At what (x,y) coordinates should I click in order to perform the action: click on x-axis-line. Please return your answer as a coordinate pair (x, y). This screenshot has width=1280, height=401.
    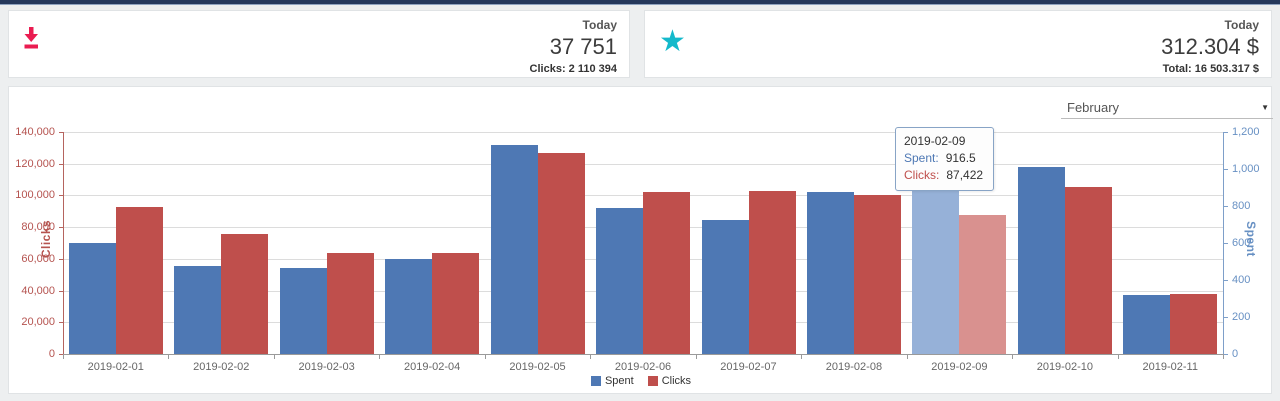
    Looking at the image, I should click on (643, 354).